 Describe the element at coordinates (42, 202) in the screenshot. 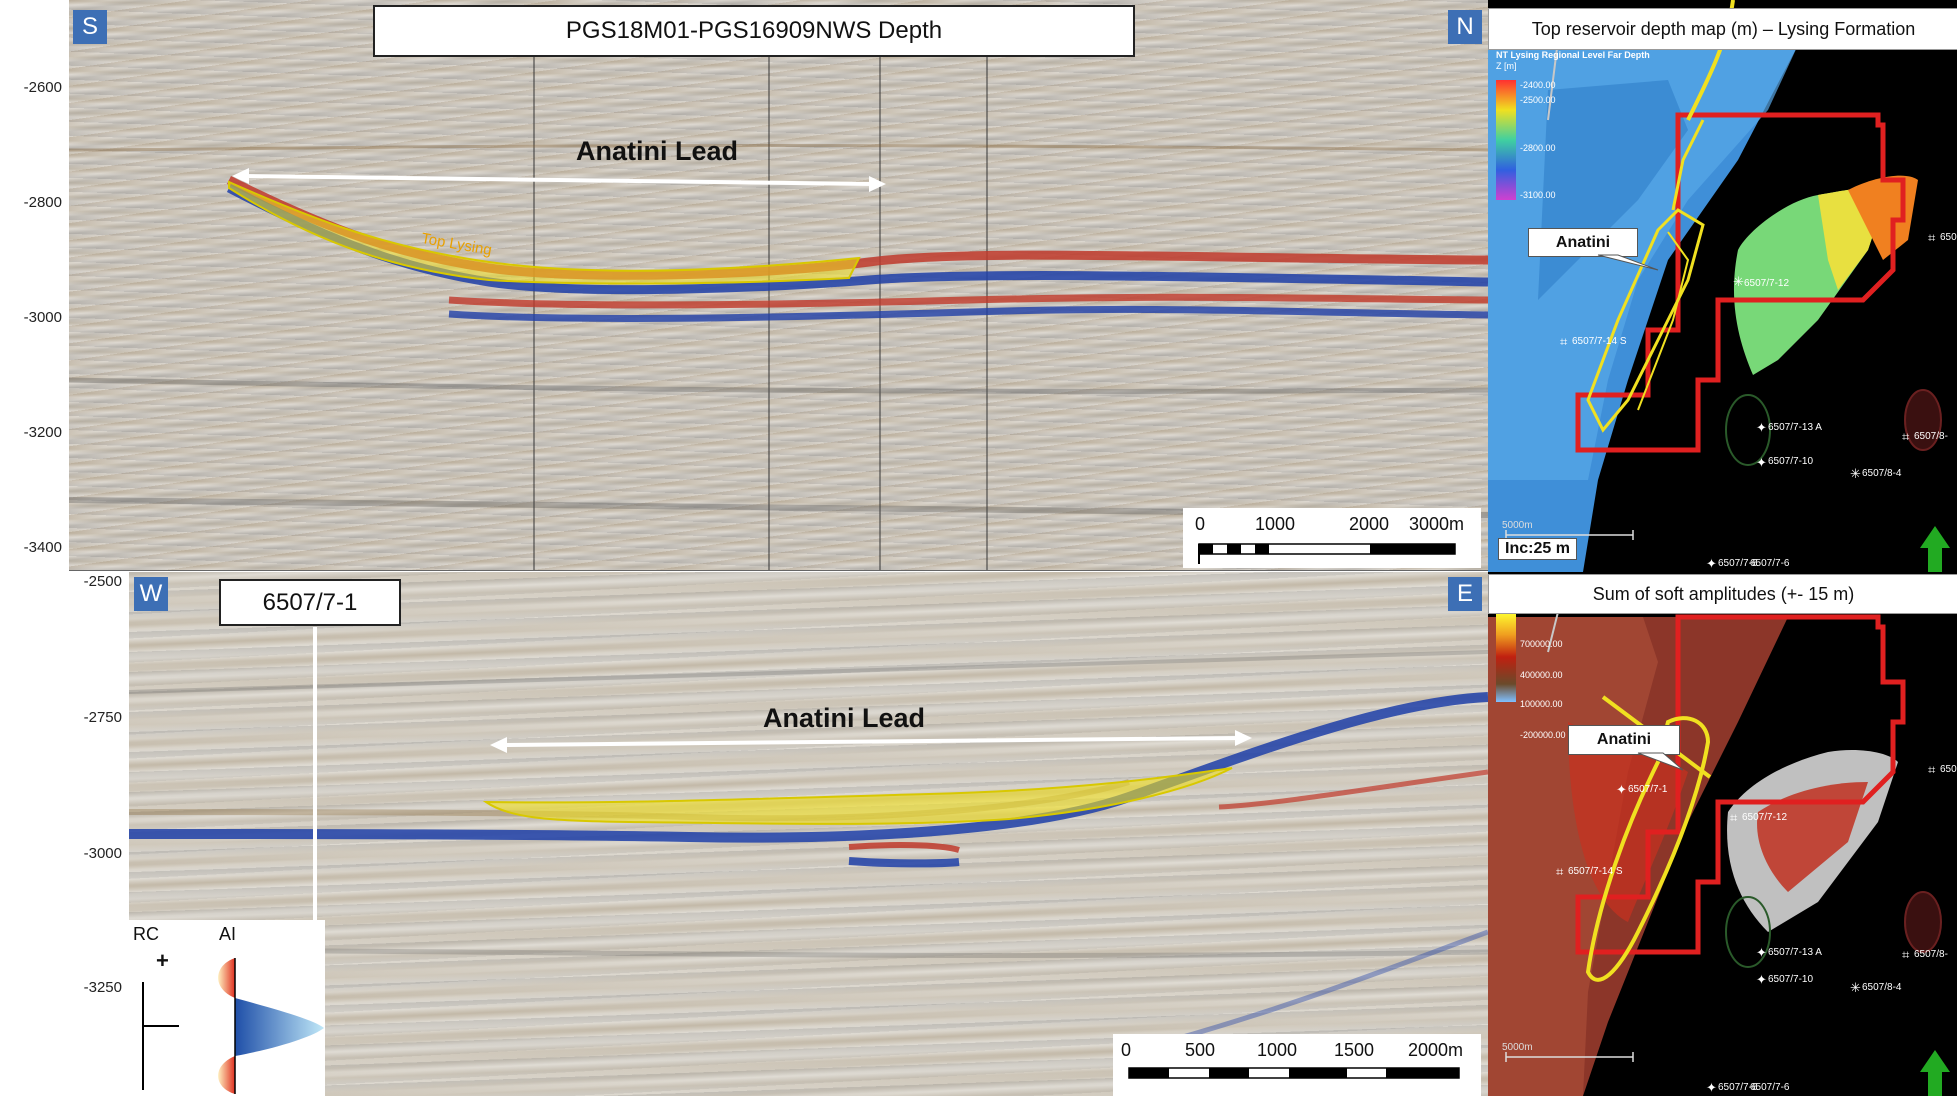

I see `y-tick: -2800` at that location.